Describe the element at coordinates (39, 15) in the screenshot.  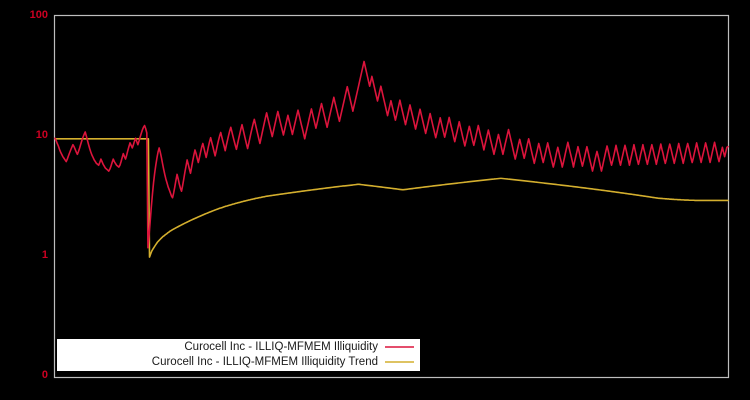
I see `y-tick-label-100: 100` at that location.